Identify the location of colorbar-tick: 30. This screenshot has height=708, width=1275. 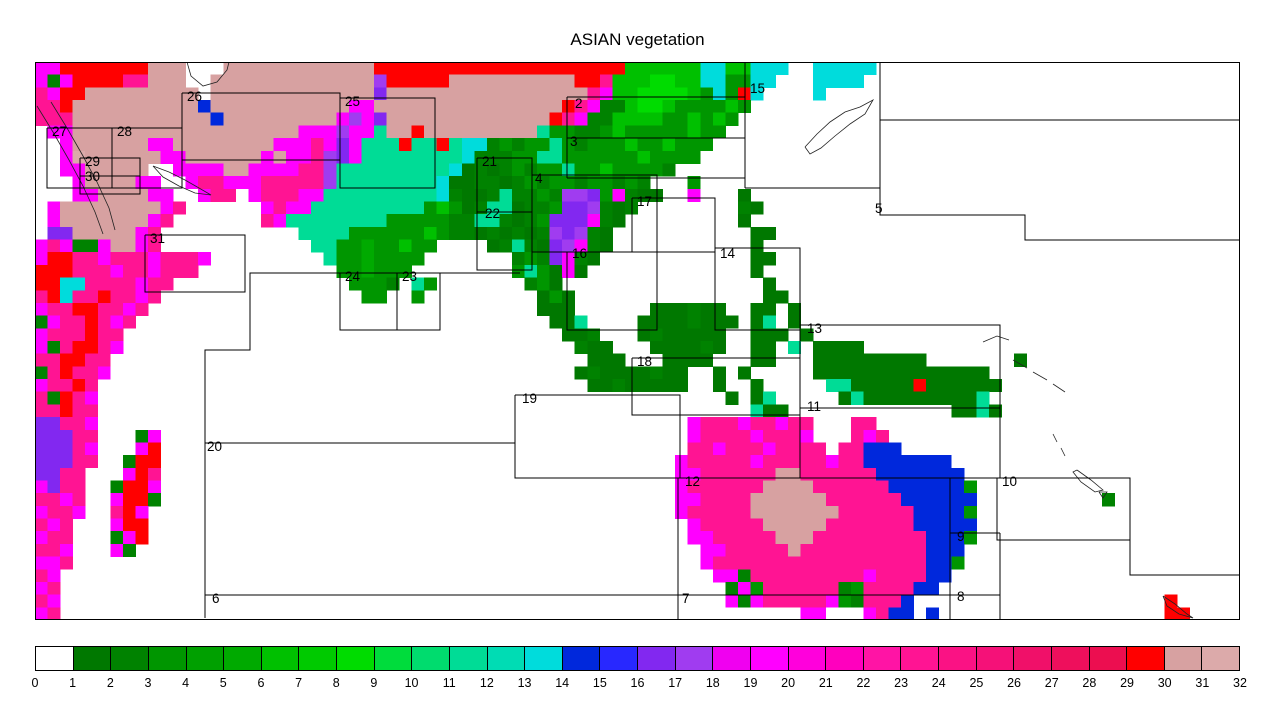
(1164, 683).